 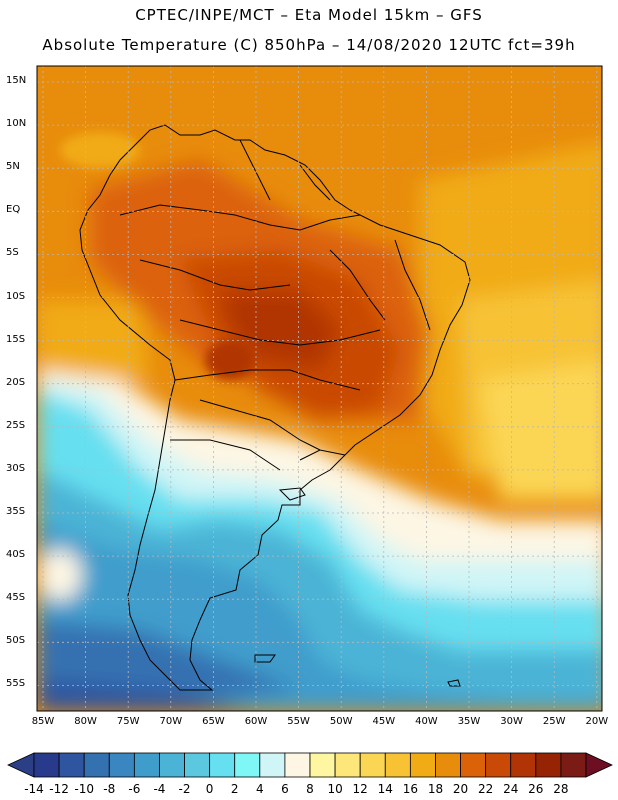 What do you see at coordinates (435, 789) in the screenshot?
I see `colorbar-tick-label: 18` at bounding box center [435, 789].